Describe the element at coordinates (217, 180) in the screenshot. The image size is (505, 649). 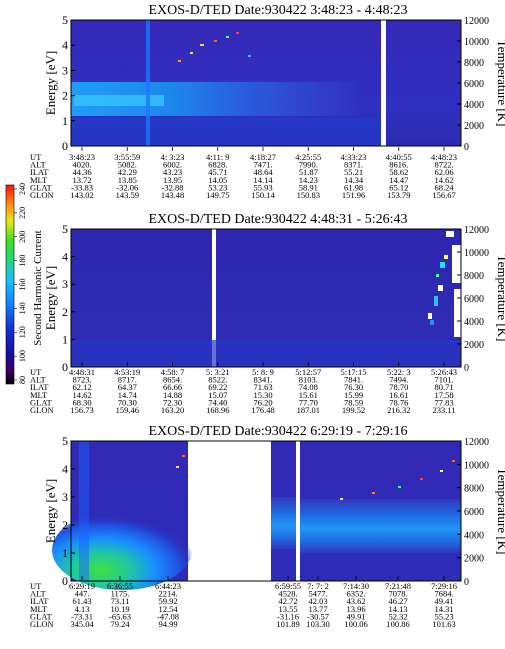
I see `orbit-value: 14.05` at that location.